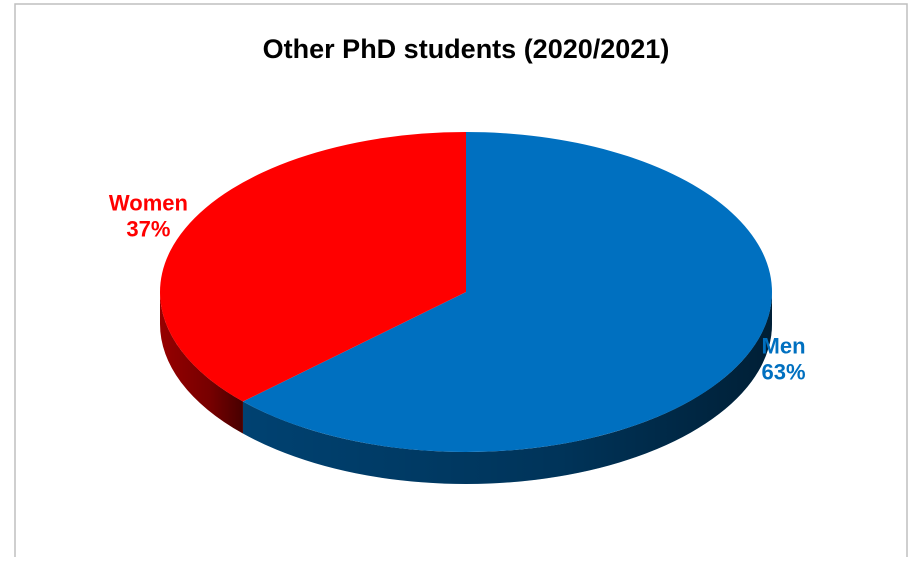 The image size is (912, 562). I want to click on slice-side-shade, so click(201, 363).